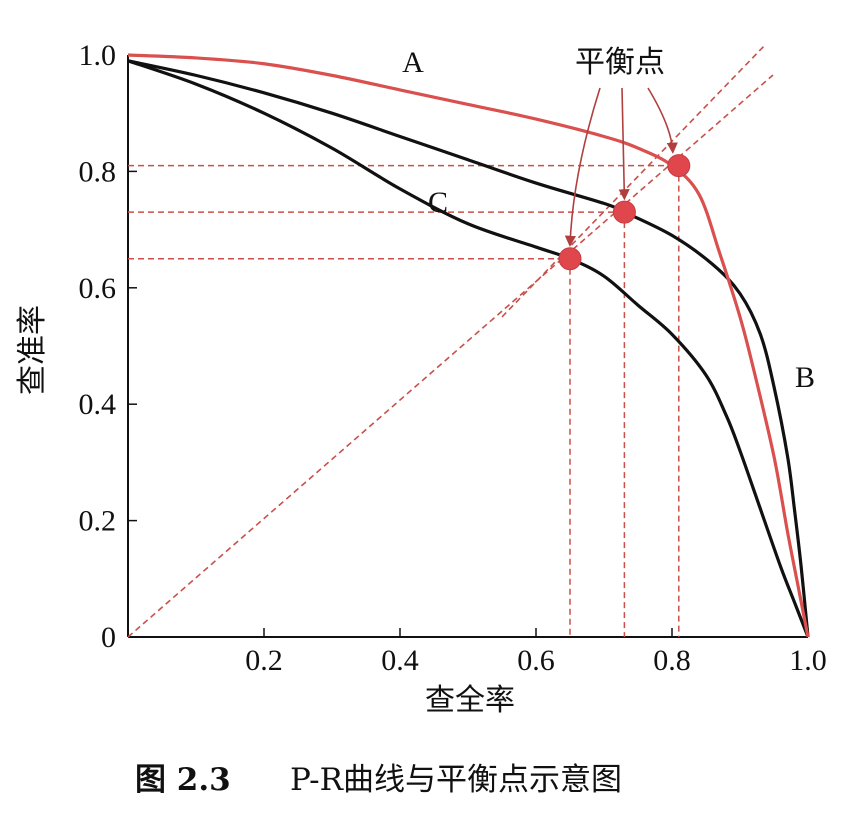 Image resolution: width=847 pixels, height=822 pixels. I want to click on break-even-point-a, so click(679, 166).